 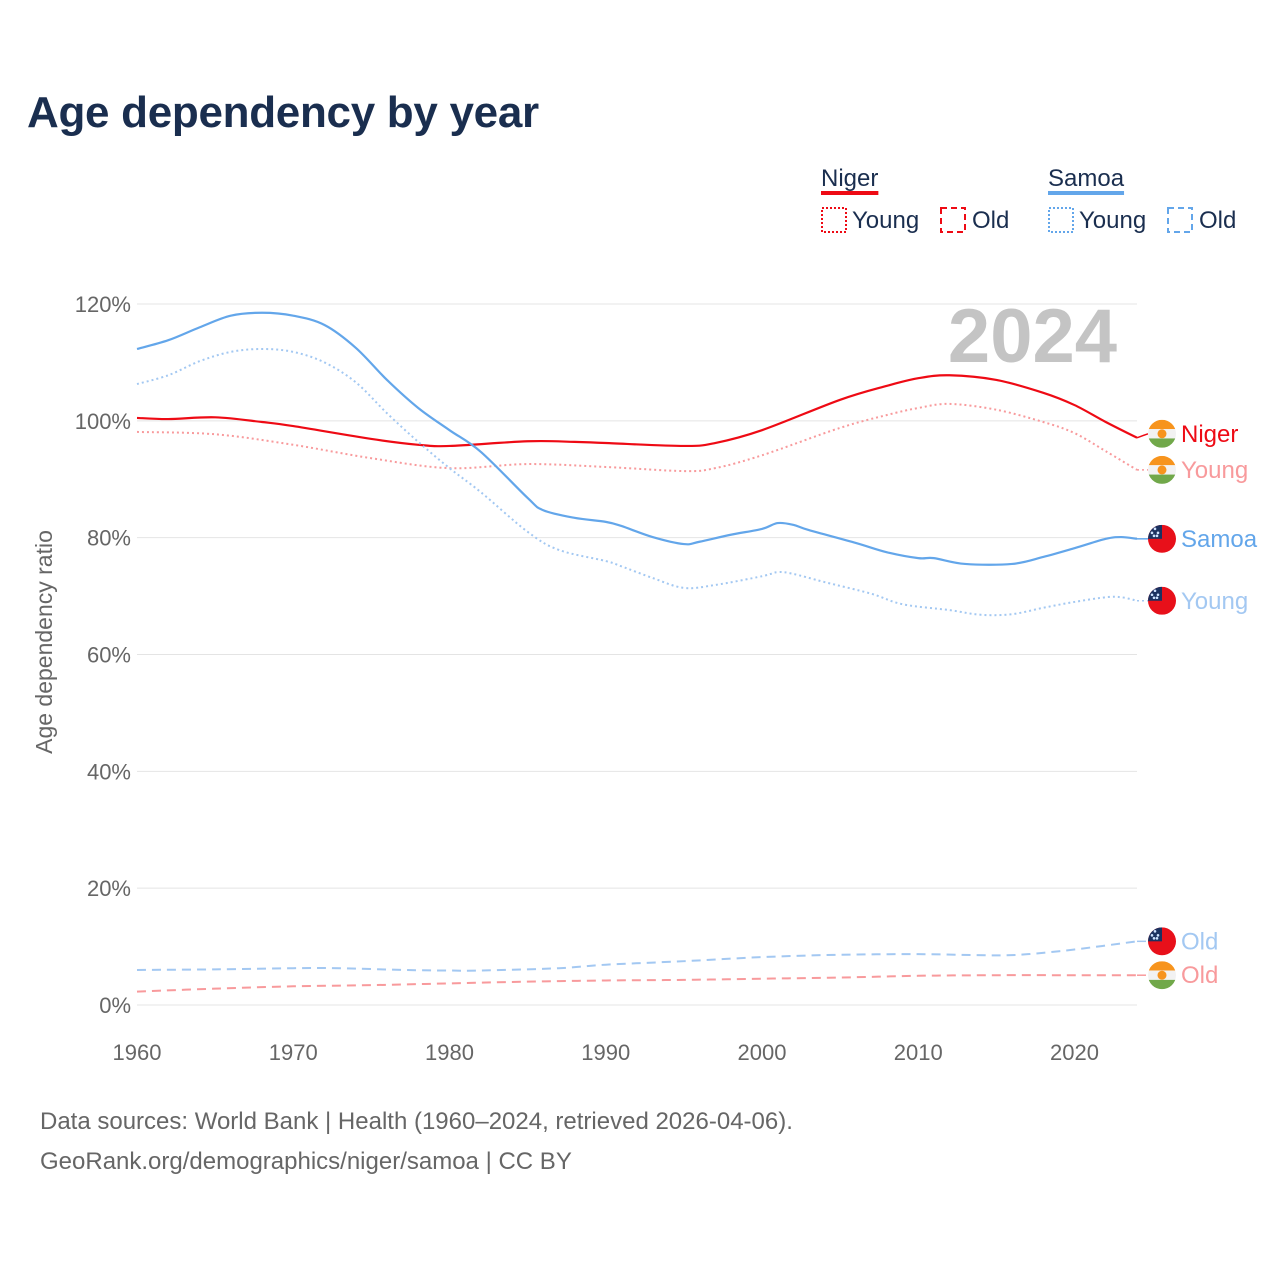 What do you see at coordinates (109, 771) in the screenshot?
I see `y-tick-label: 40%` at bounding box center [109, 771].